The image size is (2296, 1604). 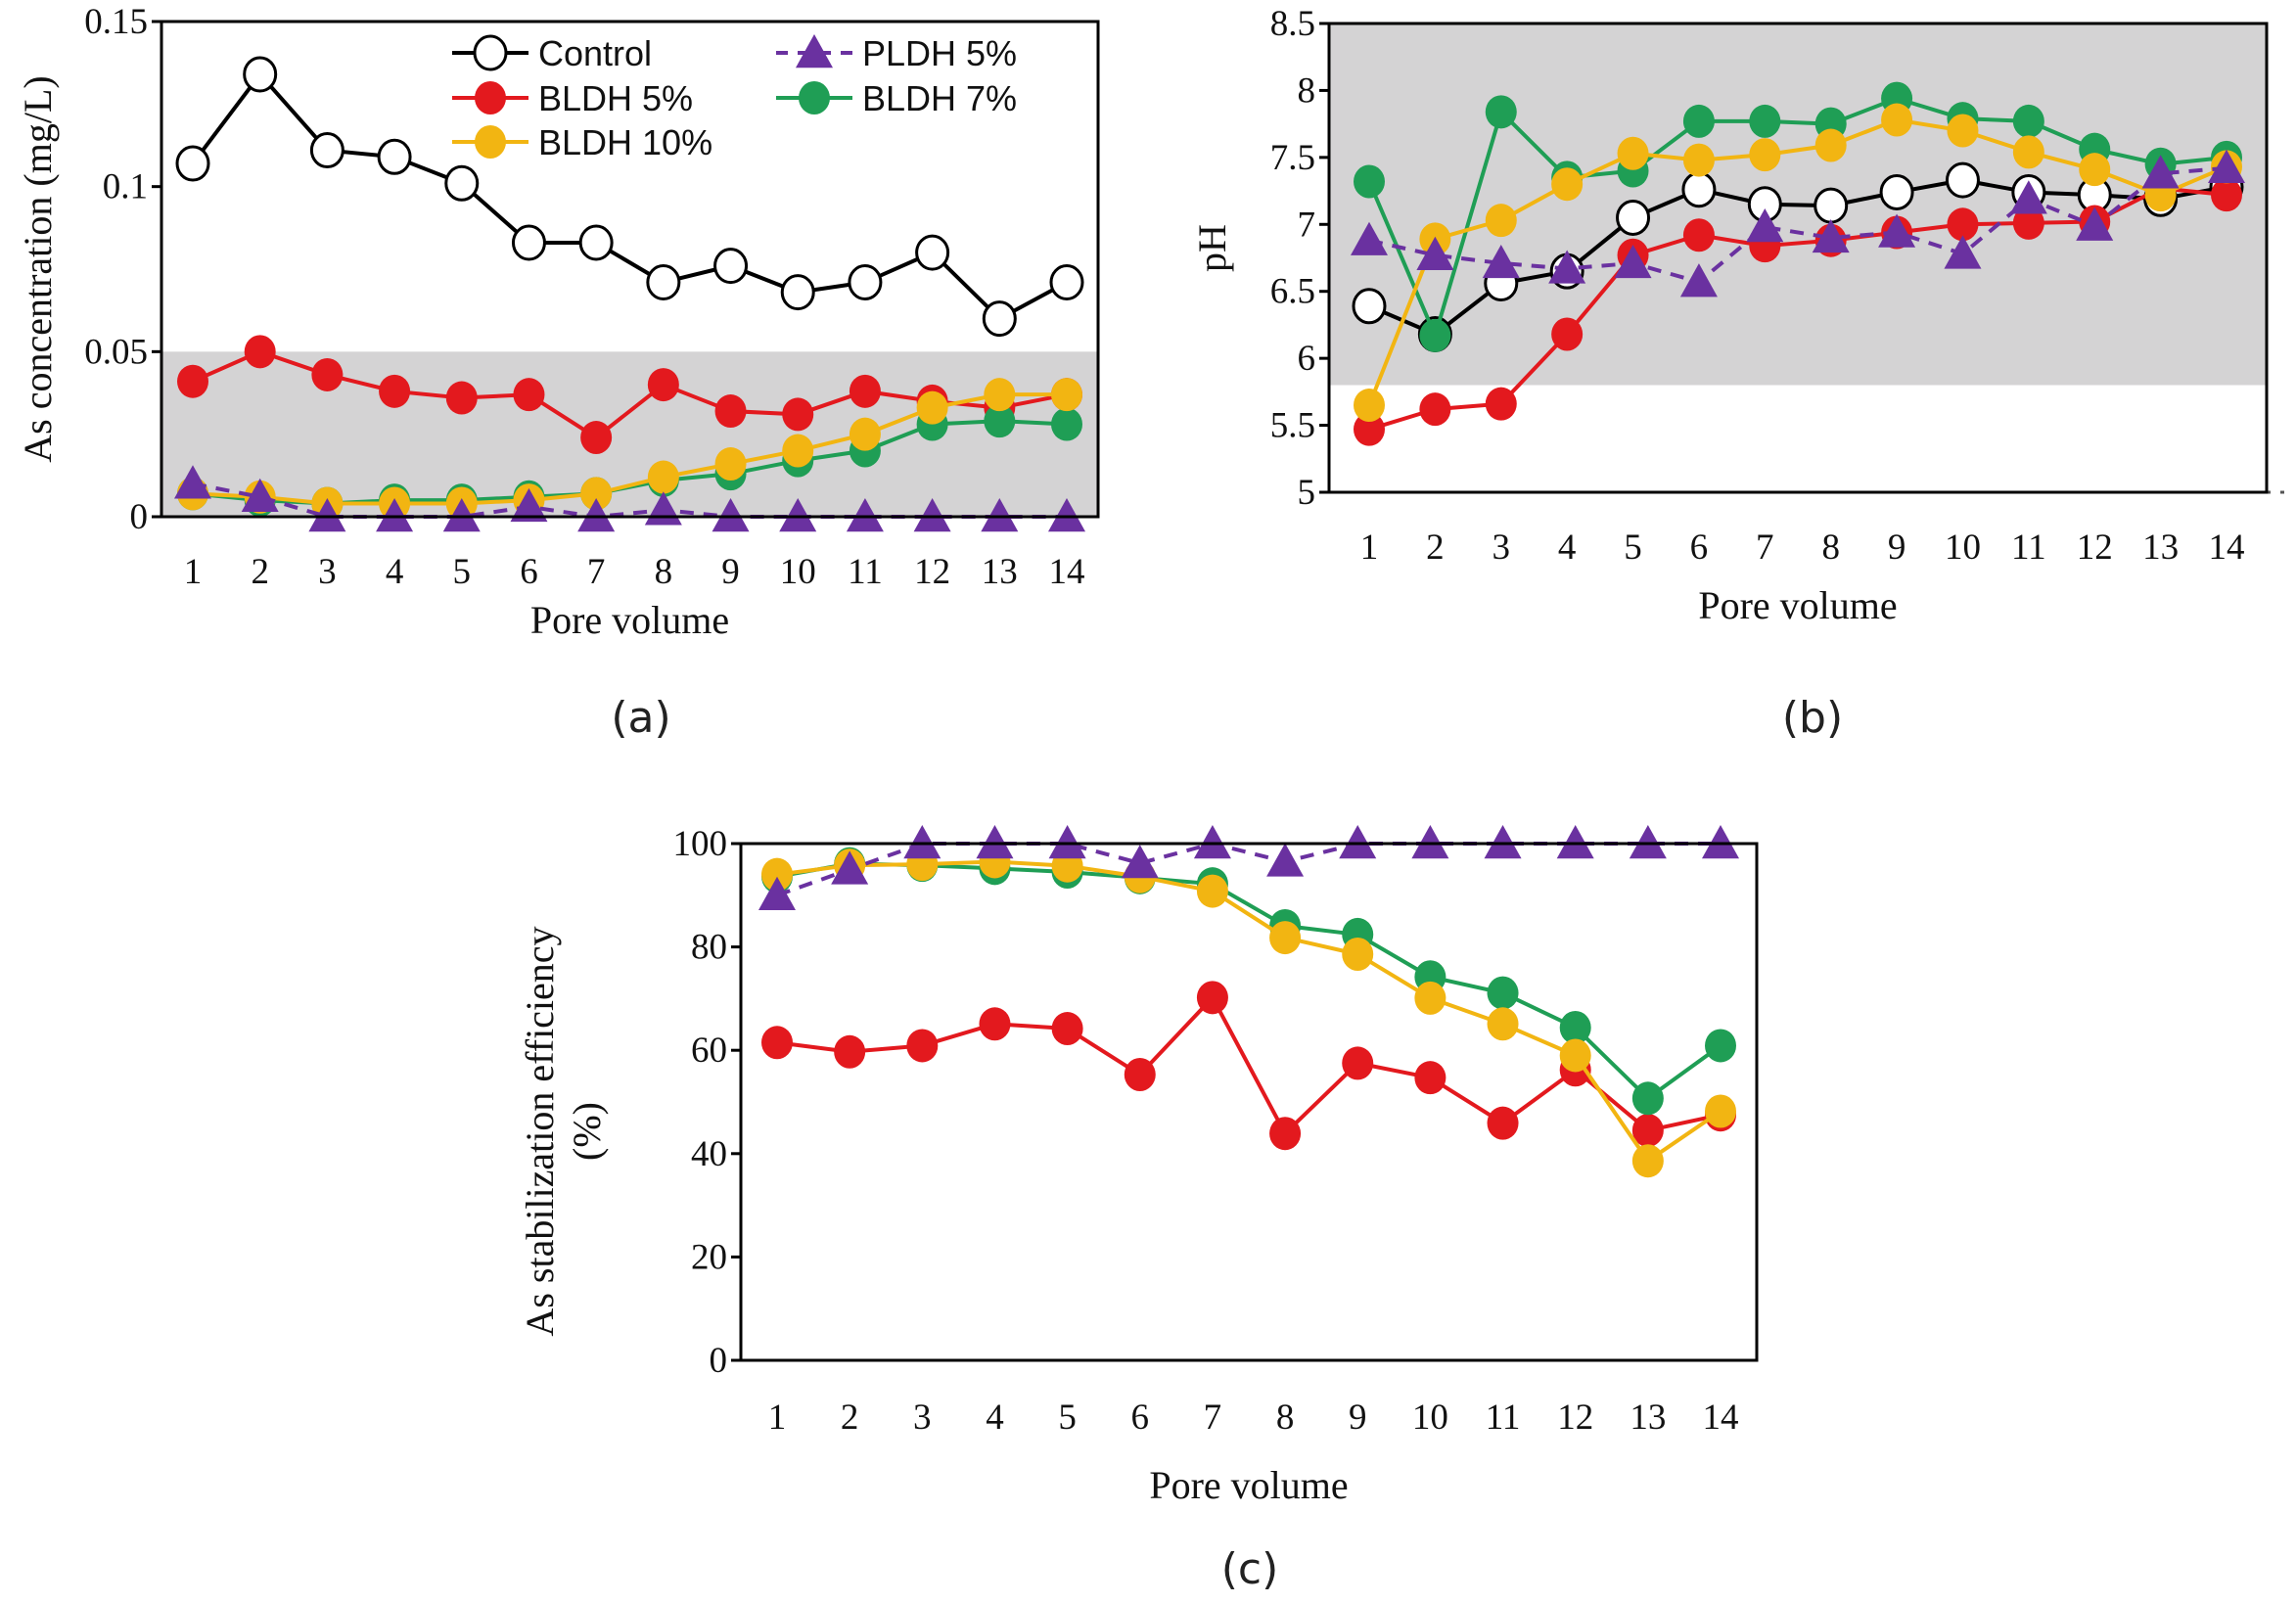 What do you see at coordinates (1212, 248) in the screenshot?
I see `chart-b-y-axis-label: pH` at bounding box center [1212, 248].